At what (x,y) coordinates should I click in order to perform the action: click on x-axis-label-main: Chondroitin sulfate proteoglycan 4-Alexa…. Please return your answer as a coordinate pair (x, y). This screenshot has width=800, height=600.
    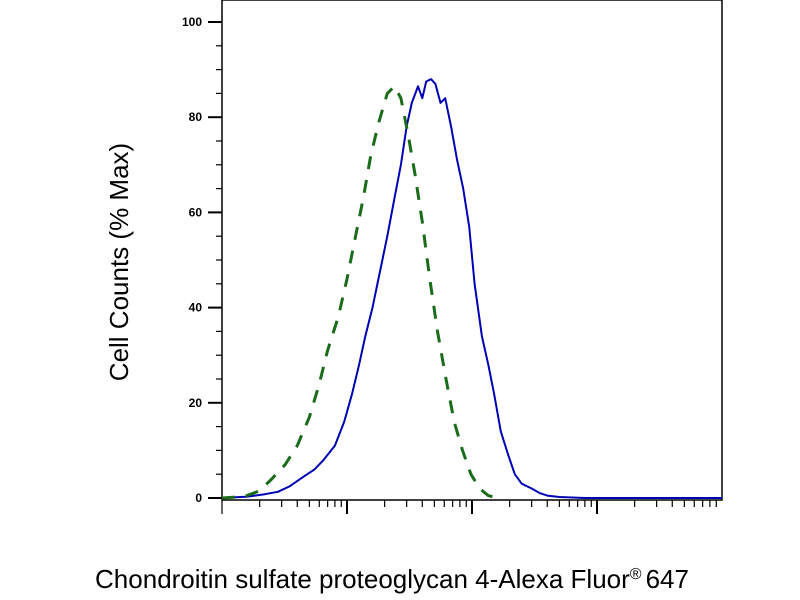
    Looking at the image, I should click on (362, 579).